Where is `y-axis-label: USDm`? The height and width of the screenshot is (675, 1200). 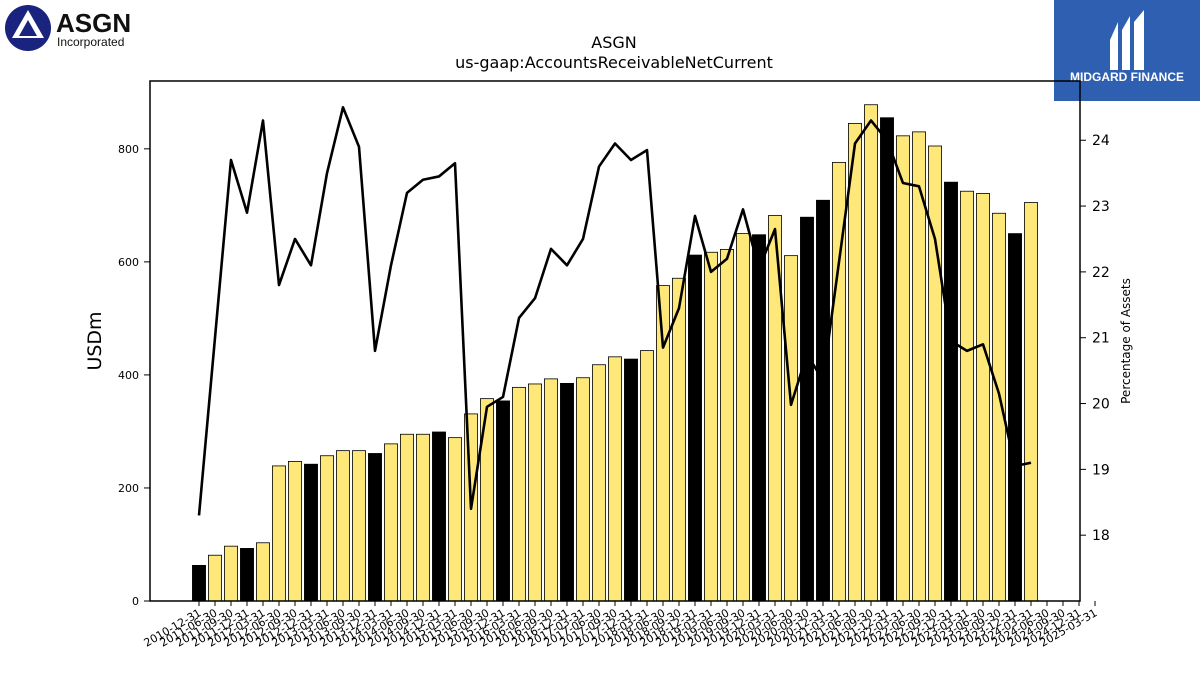
y-axis-label: USDm is located at coordinates (95, 340).